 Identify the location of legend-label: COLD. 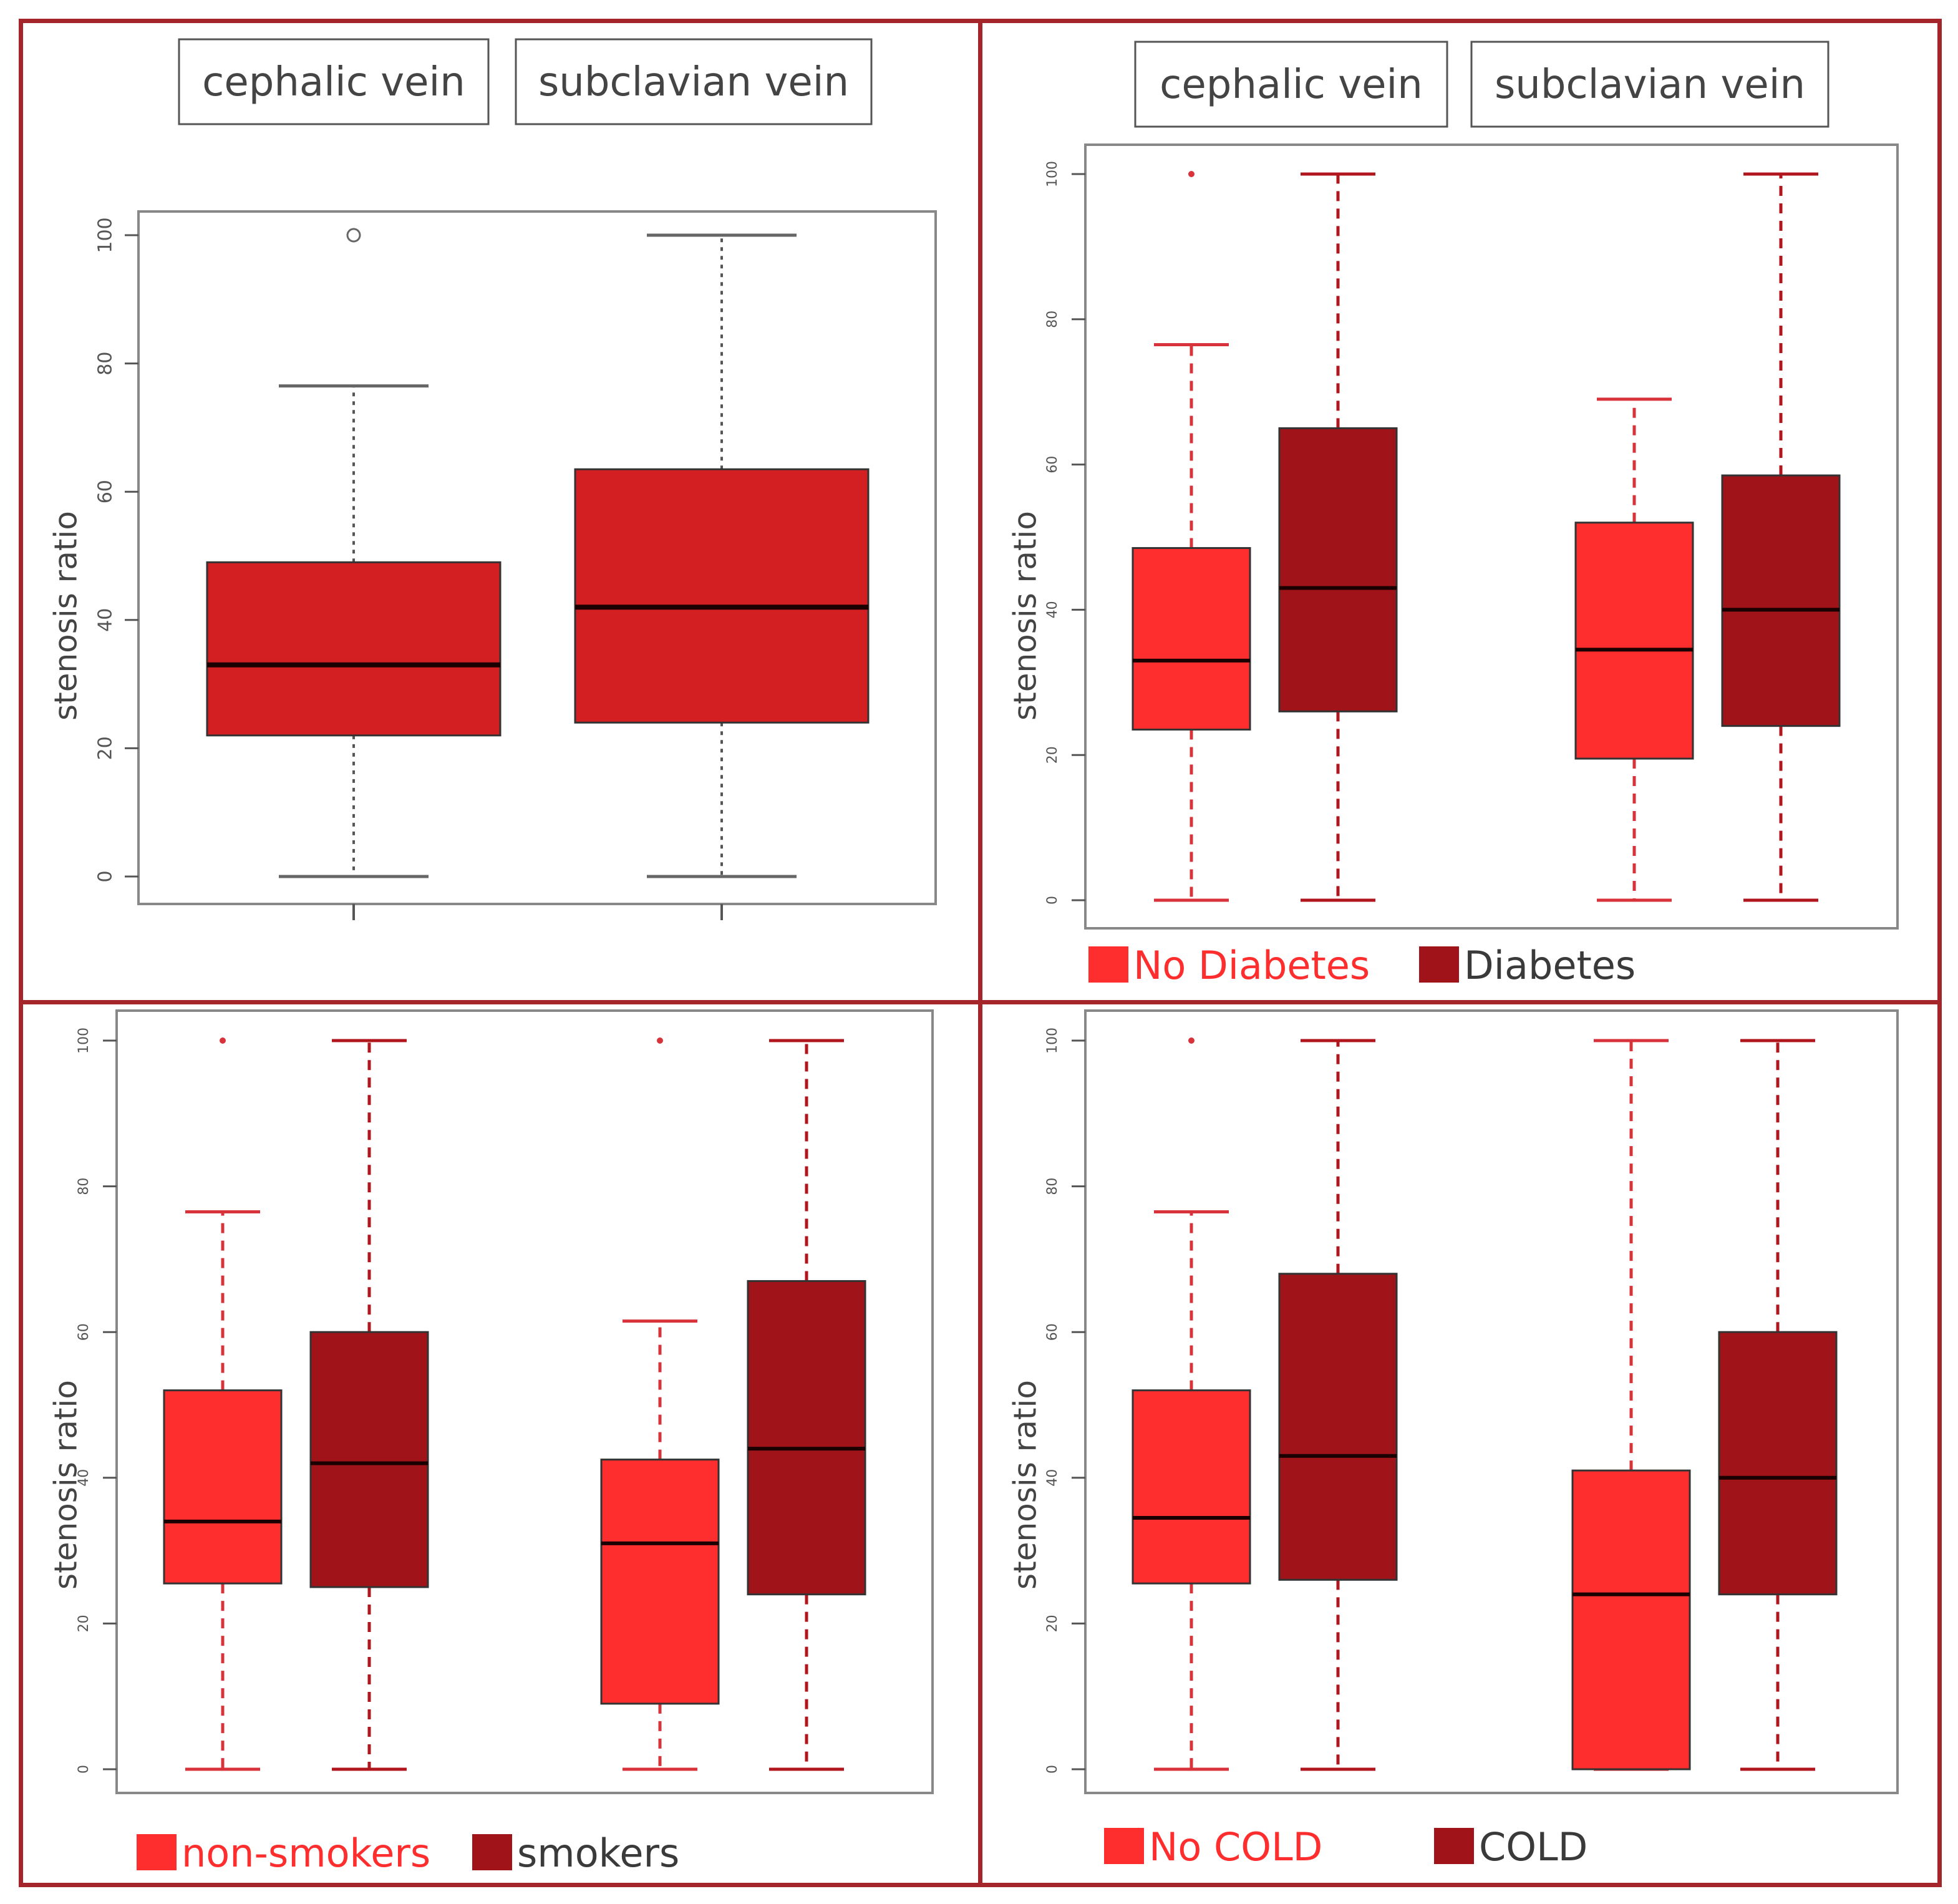
(1533, 1847).